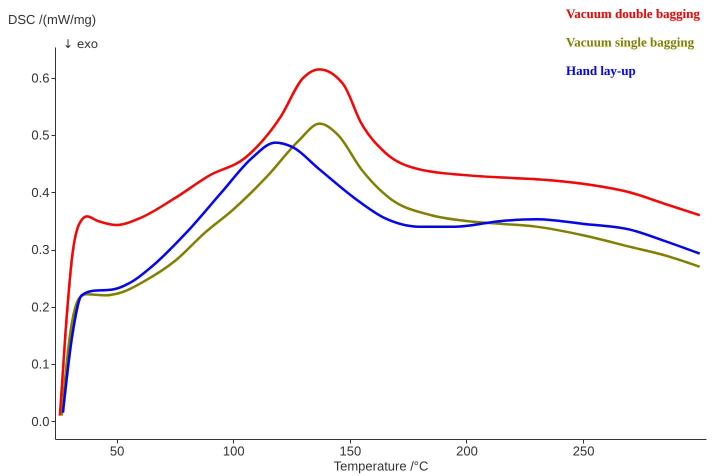 Image resolution: width=713 pixels, height=476 pixels. What do you see at coordinates (467, 451) in the screenshot?
I see `x-tick-label: 200` at bounding box center [467, 451].